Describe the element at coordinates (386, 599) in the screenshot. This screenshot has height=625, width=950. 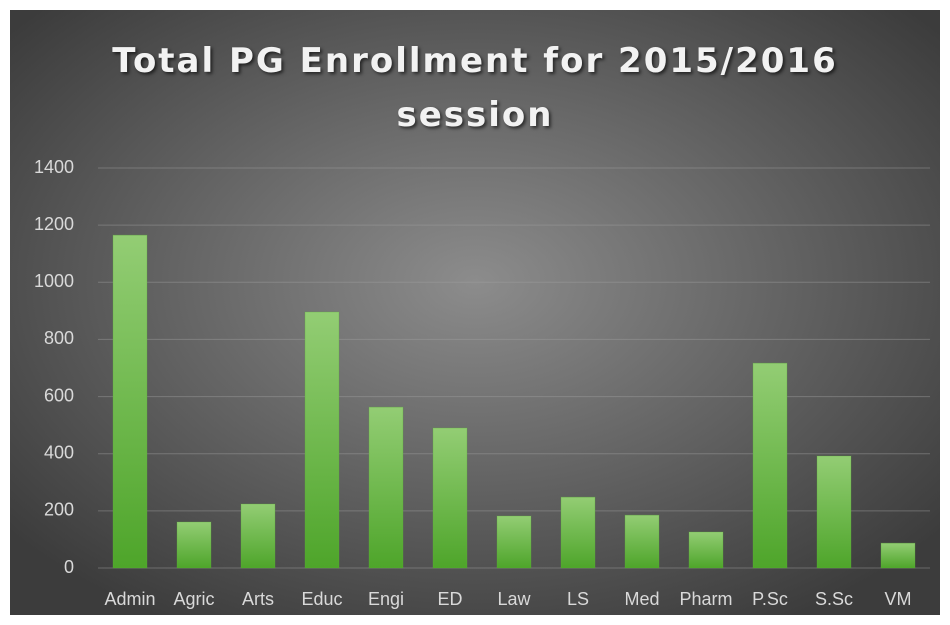
I see `x-tick-label: Engi` at that location.